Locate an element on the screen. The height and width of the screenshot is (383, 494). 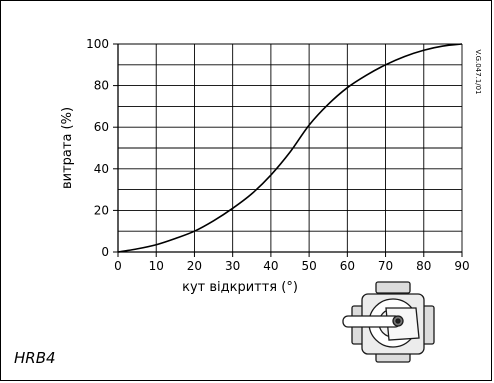
x-tick-label: 0 is located at coordinates (118, 266).